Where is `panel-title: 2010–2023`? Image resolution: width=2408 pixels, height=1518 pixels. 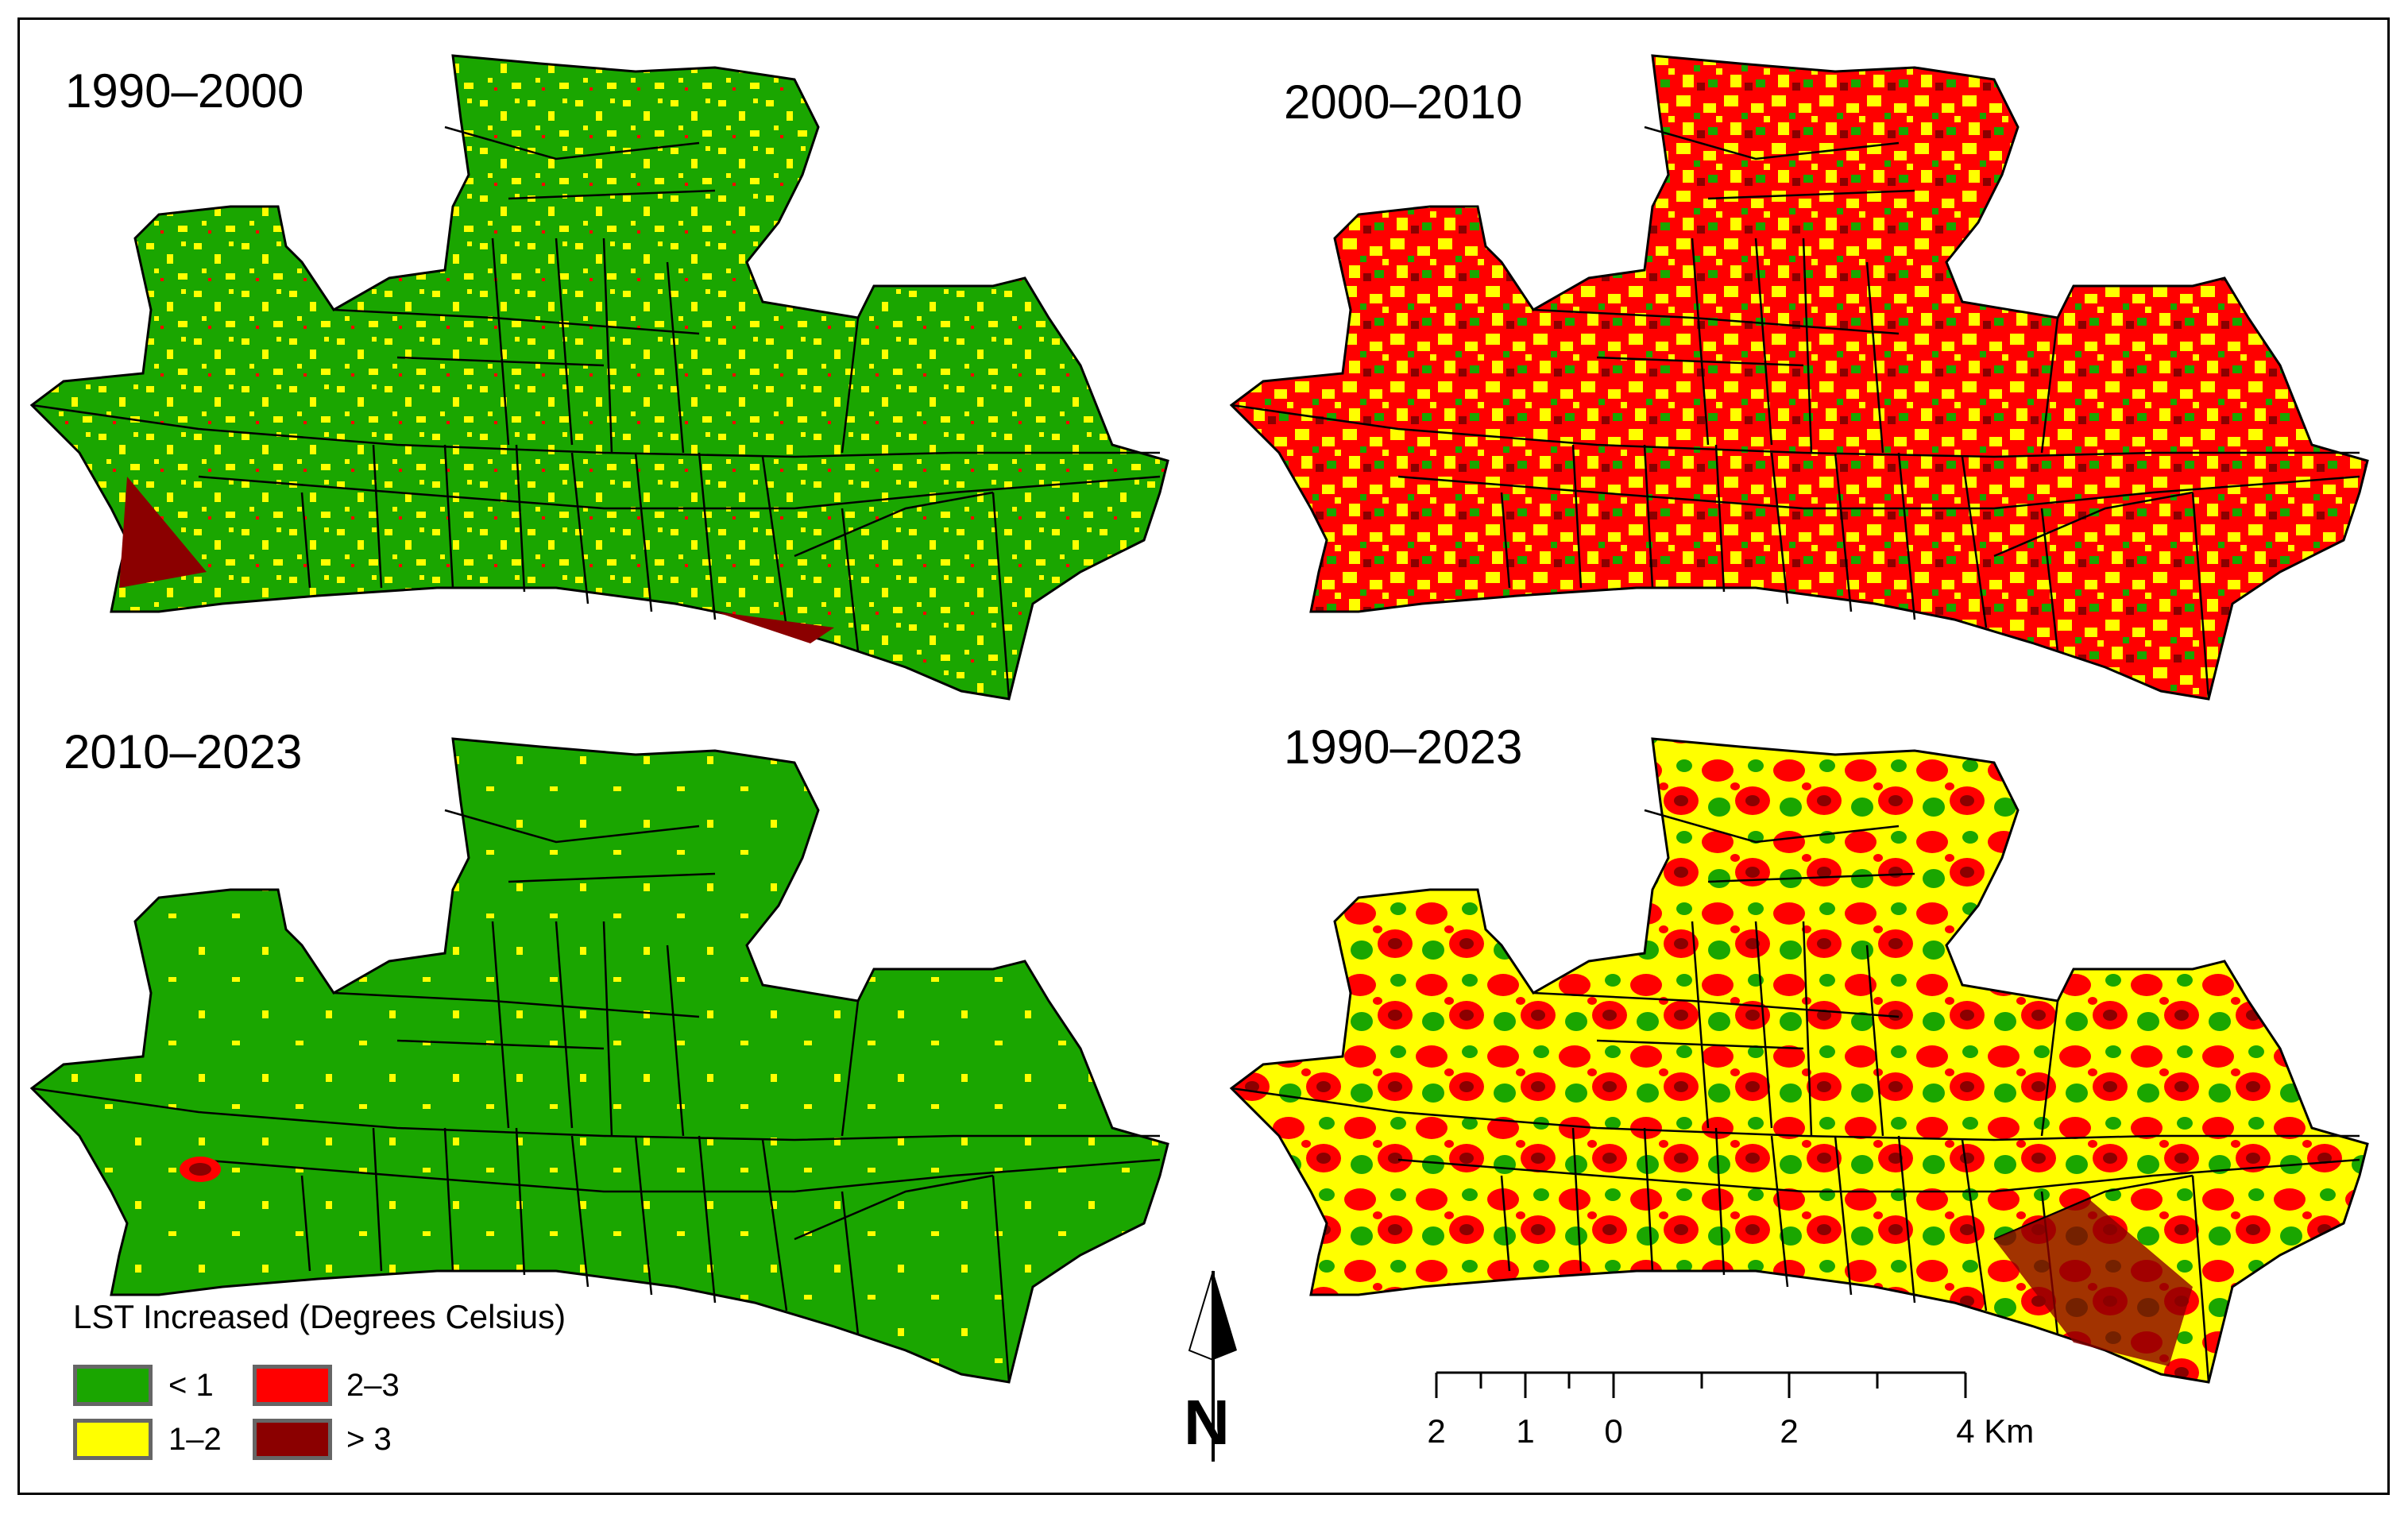 panel-title: 2010–2023 is located at coordinates (183, 751).